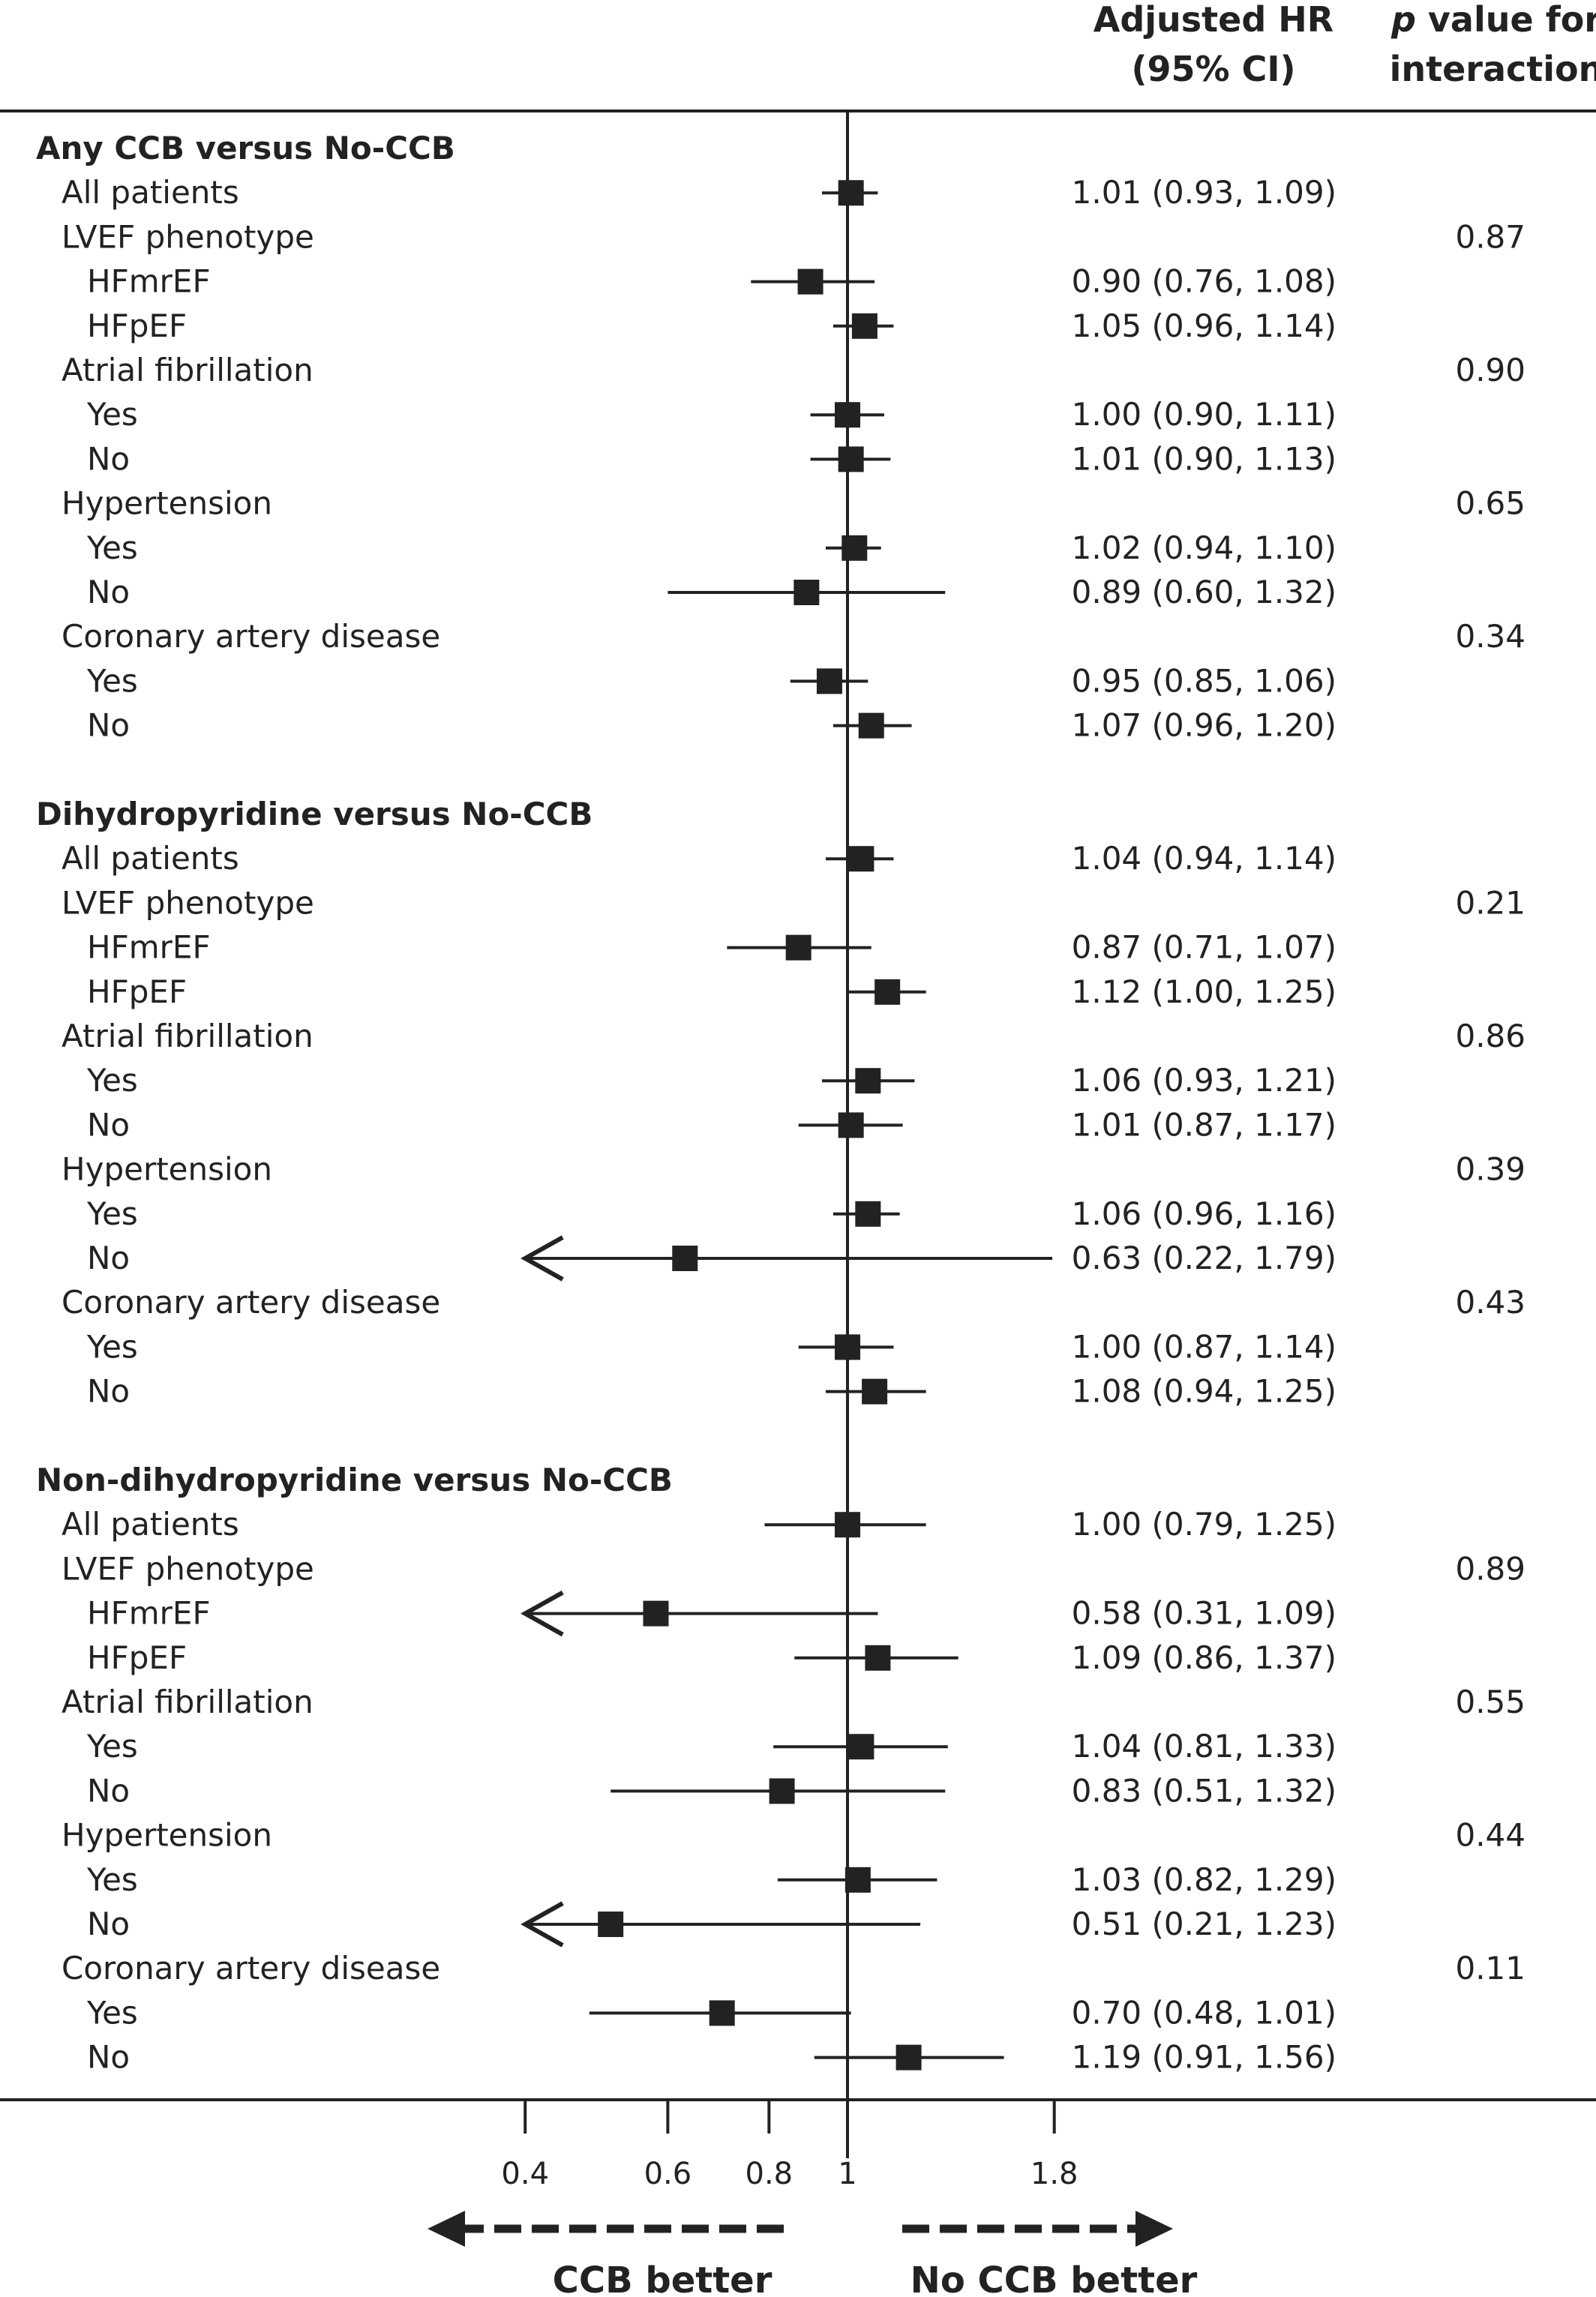 The image size is (1596, 2297). What do you see at coordinates (1490, 503) in the screenshot?
I see `p-value: 0.65` at bounding box center [1490, 503].